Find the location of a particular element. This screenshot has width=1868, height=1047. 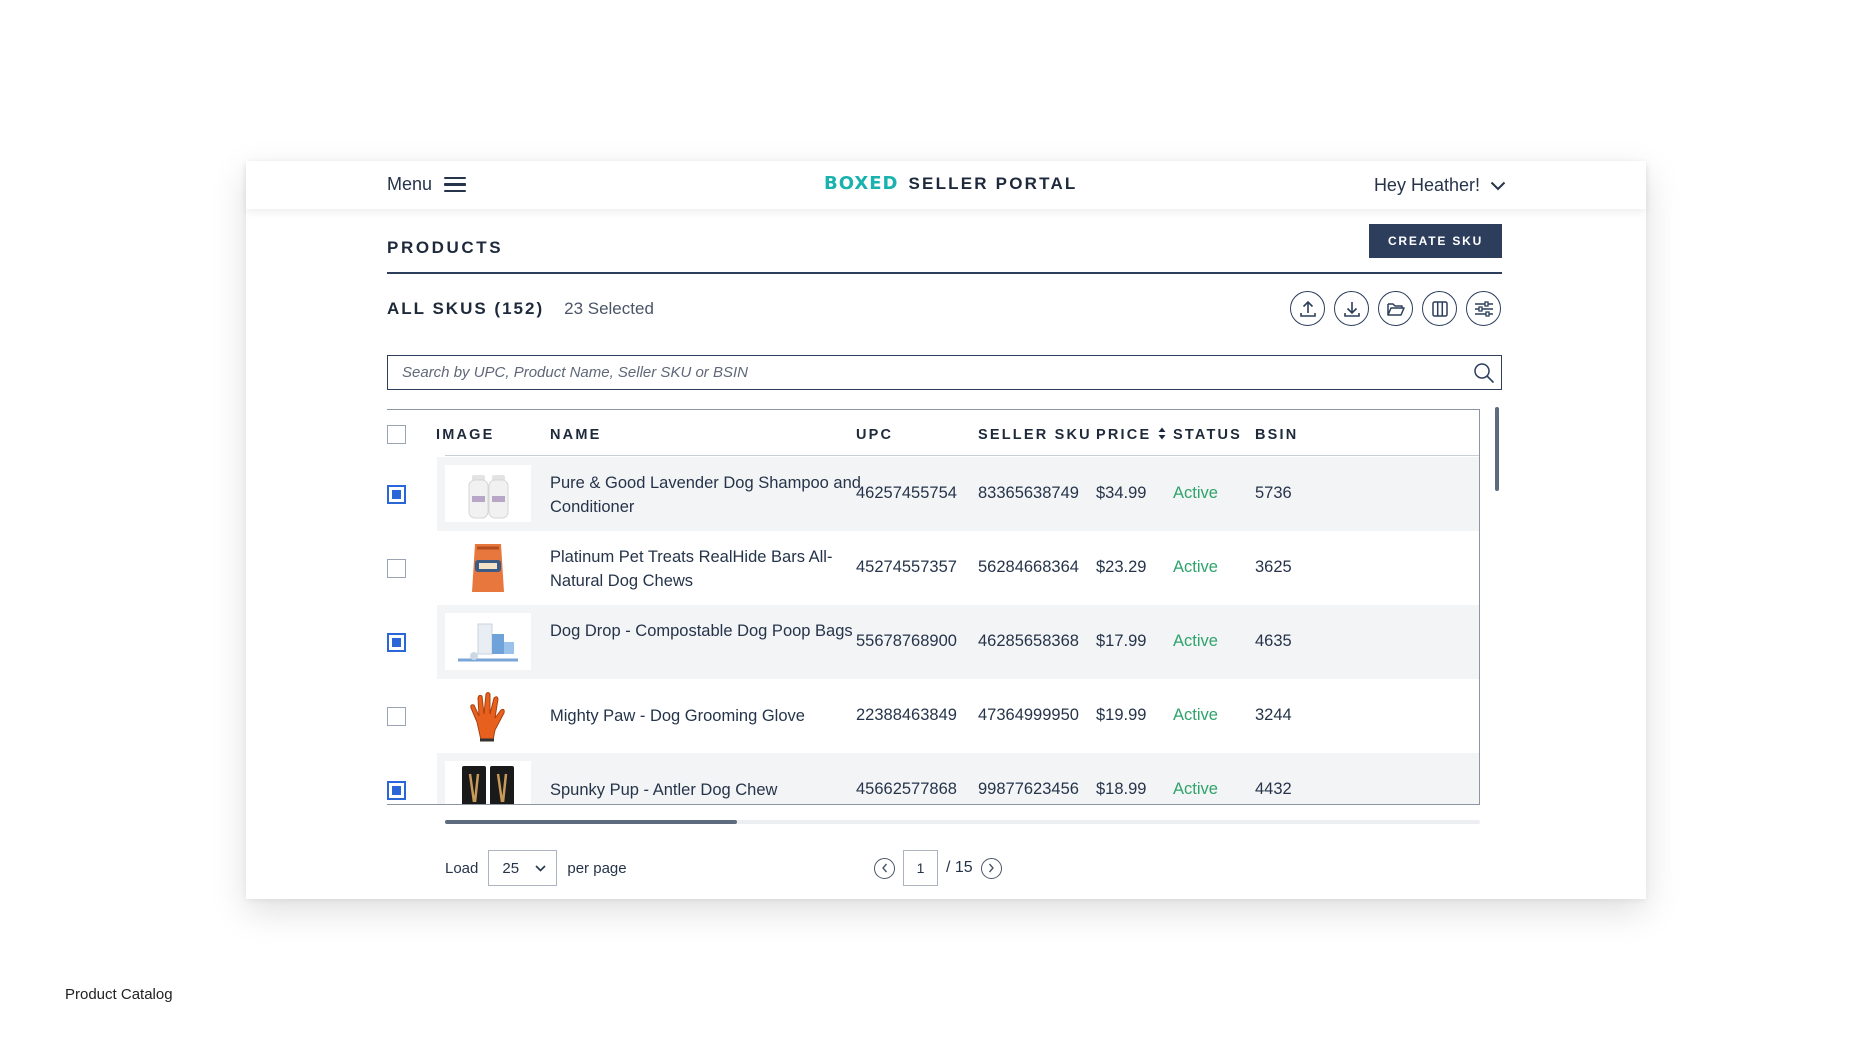

menu-label: Menu is located at coordinates (410, 184).